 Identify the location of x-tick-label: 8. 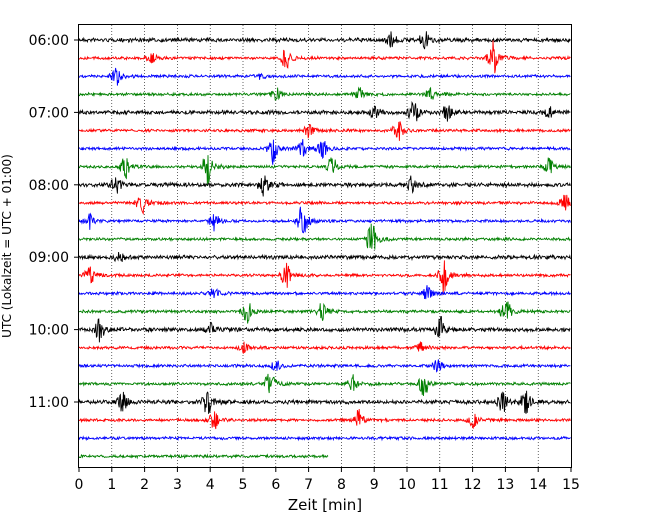
(341, 485).